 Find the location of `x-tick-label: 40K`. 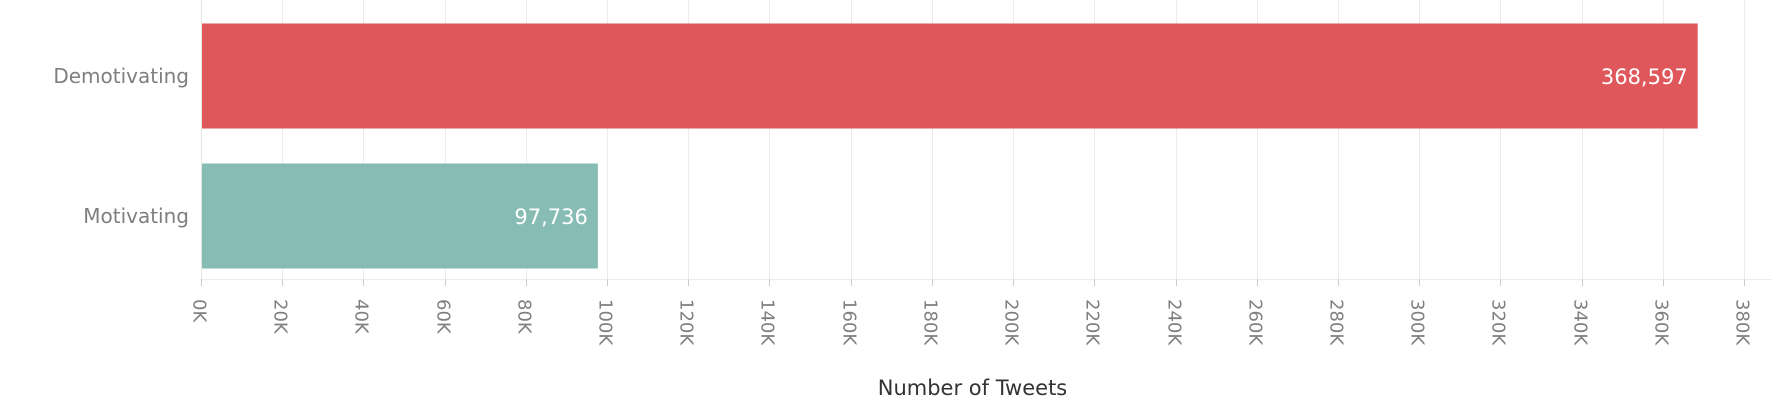

x-tick-label: 40K is located at coordinates (361, 317).